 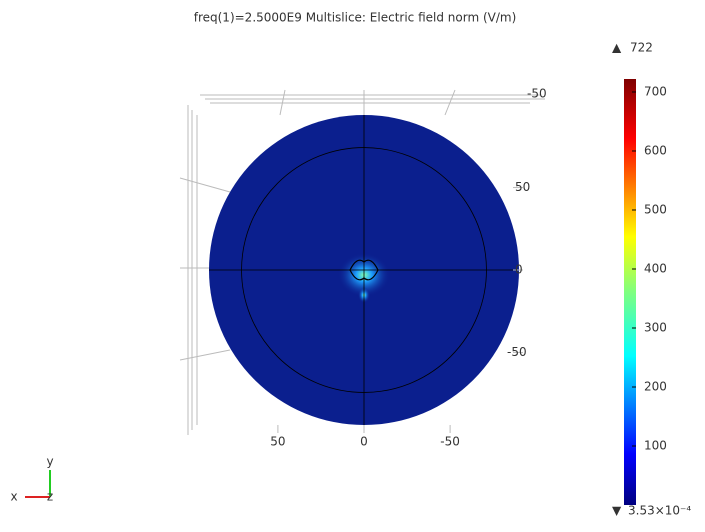 I want to click on axis-label: x, so click(x=13, y=497).